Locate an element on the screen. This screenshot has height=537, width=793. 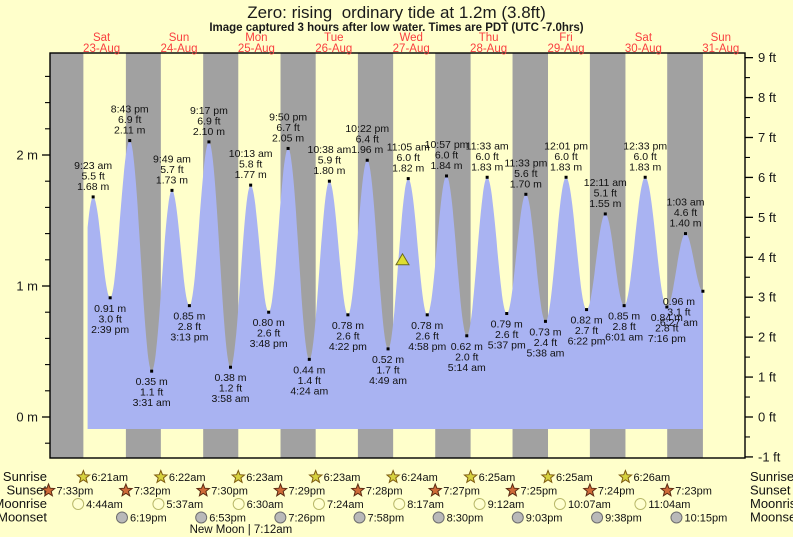
tide-high-m: 1.96 m is located at coordinates (367, 150).